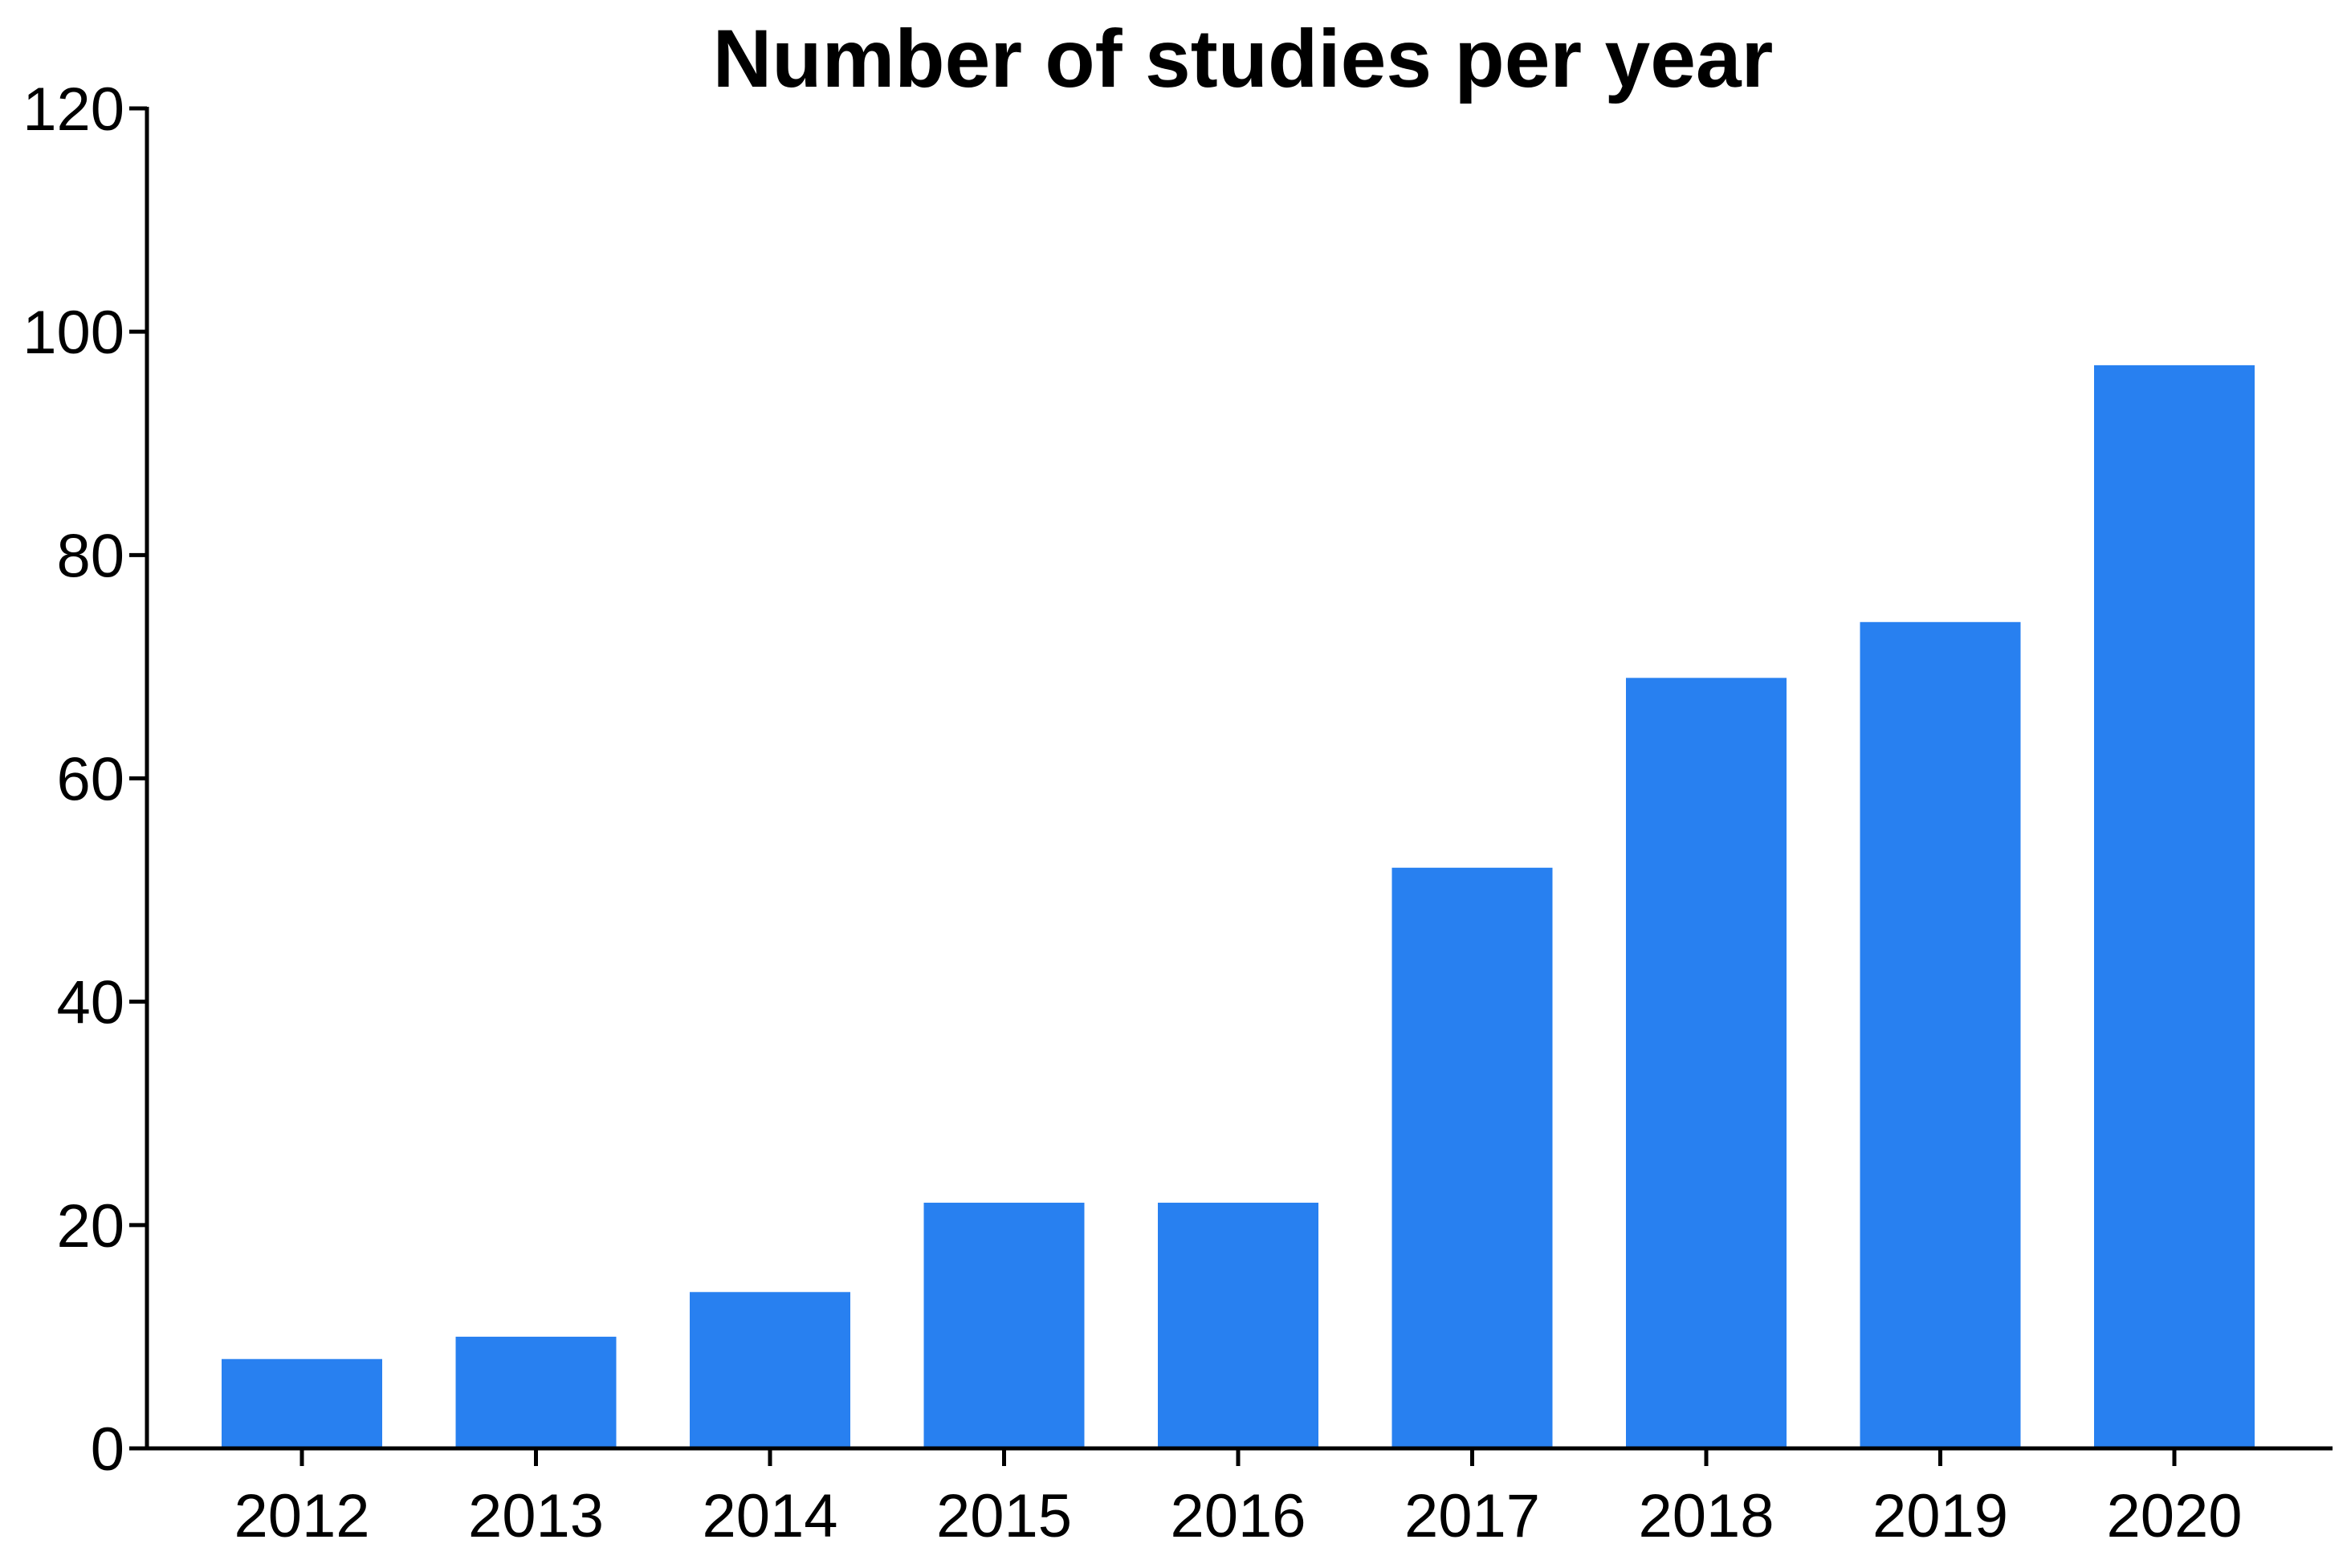  What do you see at coordinates (108, 1449) in the screenshot?
I see `y-tick-label: 0` at bounding box center [108, 1449].